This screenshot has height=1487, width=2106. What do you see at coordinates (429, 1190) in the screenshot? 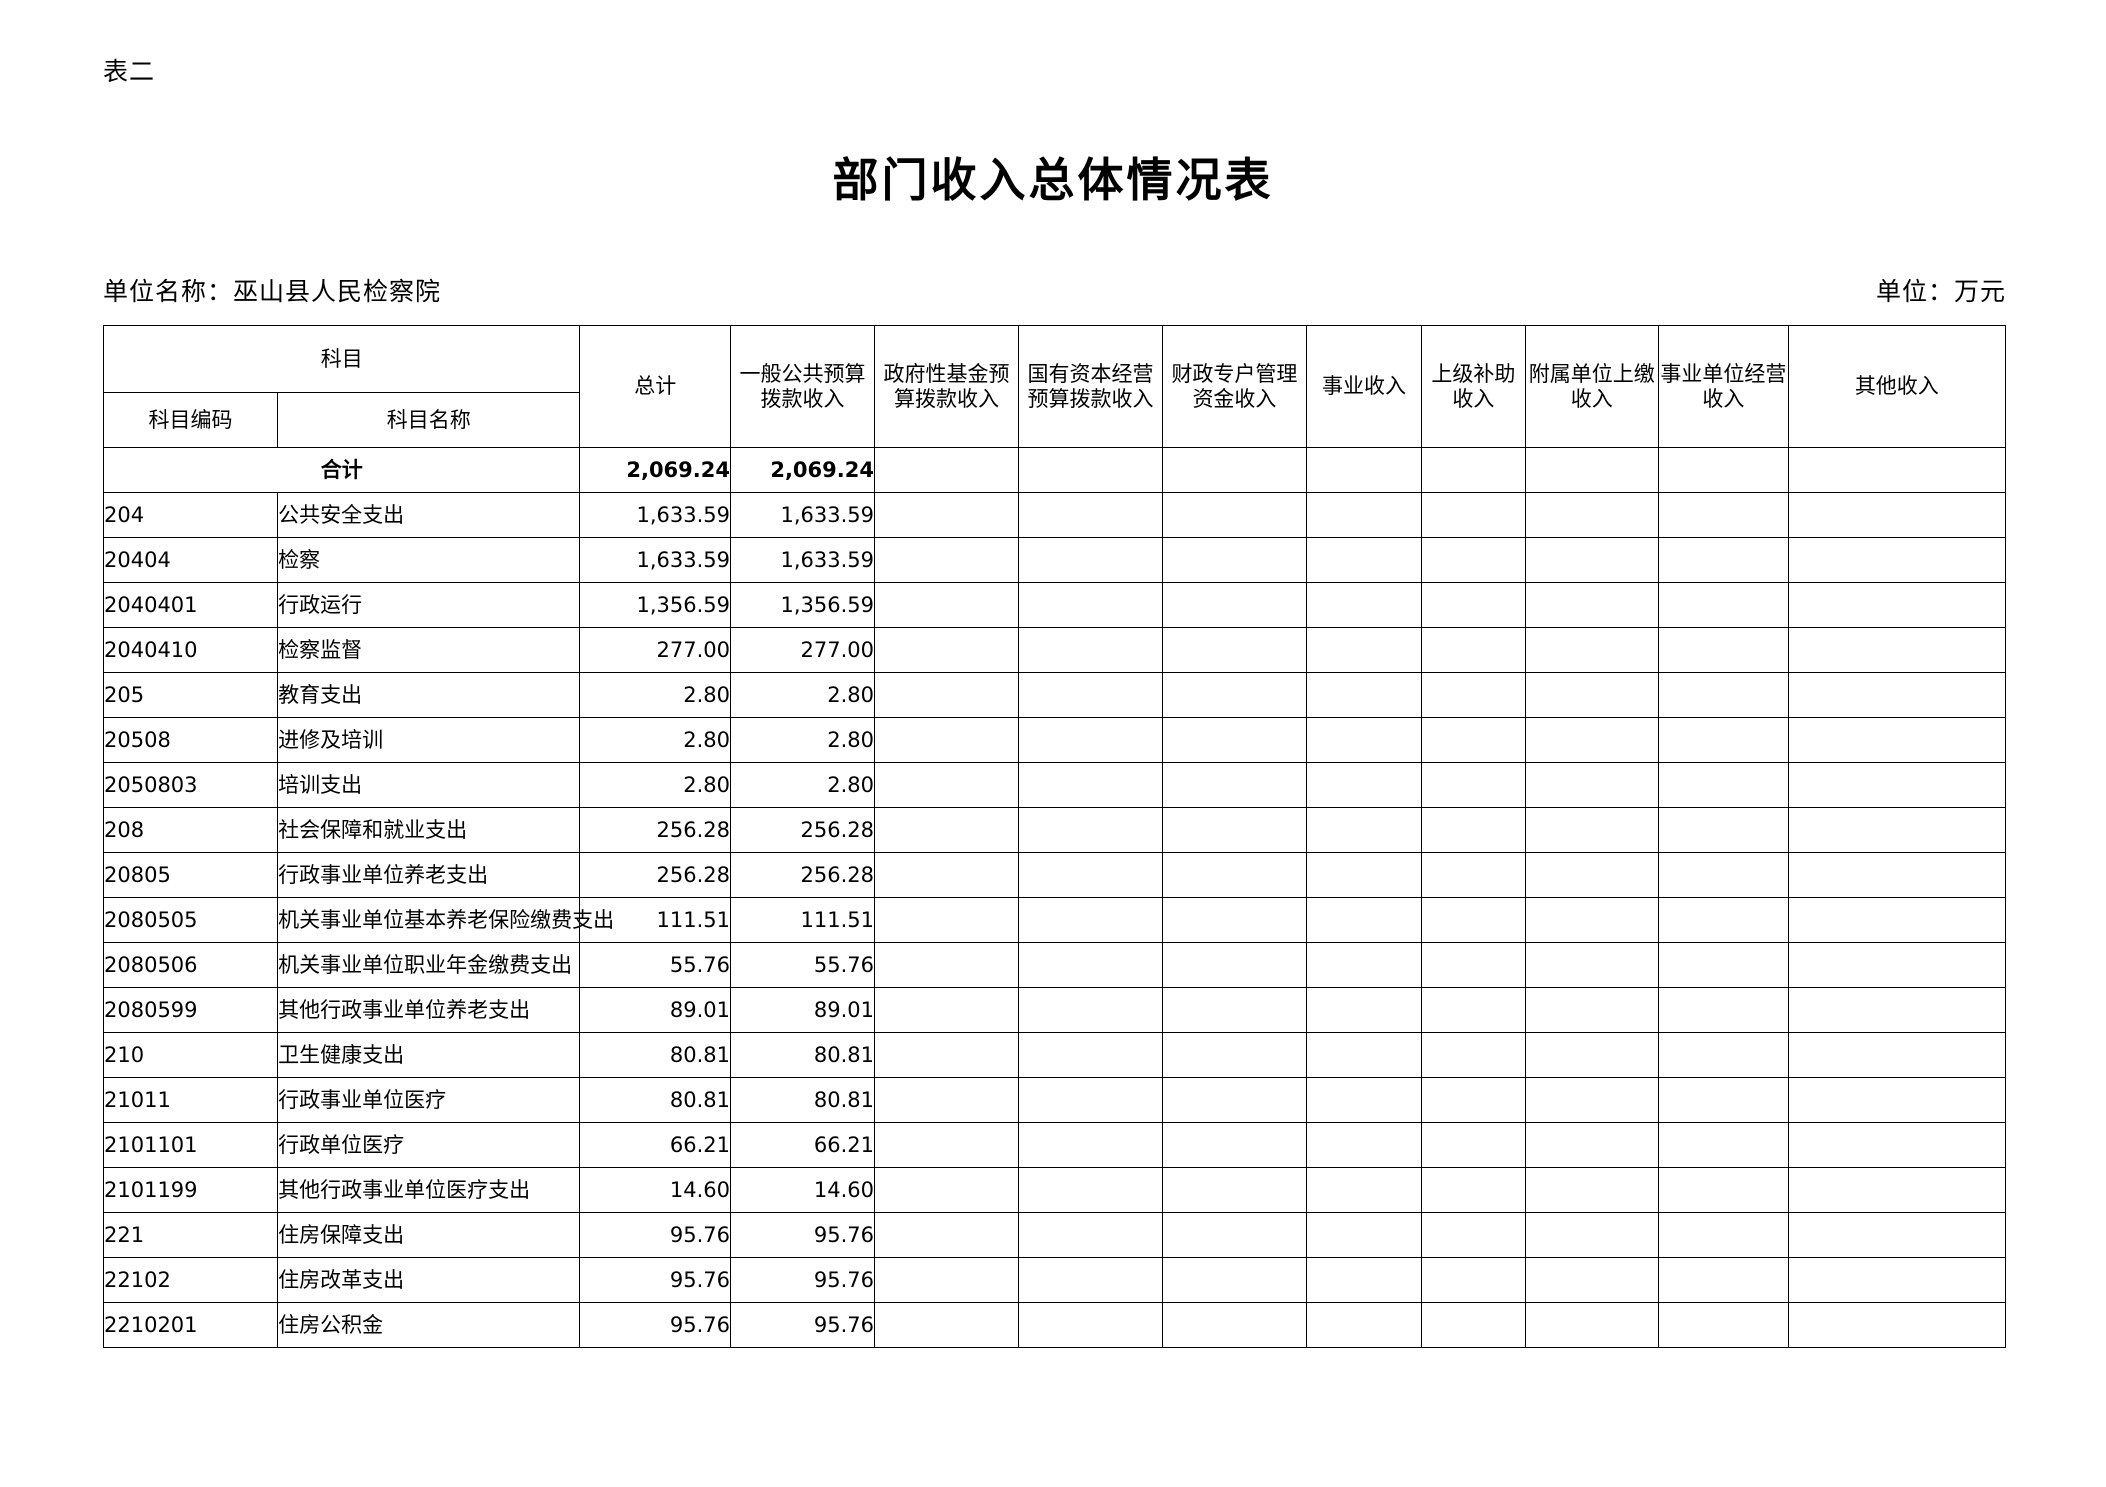
I see `cell-subject-name: 其他行政事业单位医疗支出` at bounding box center [429, 1190].